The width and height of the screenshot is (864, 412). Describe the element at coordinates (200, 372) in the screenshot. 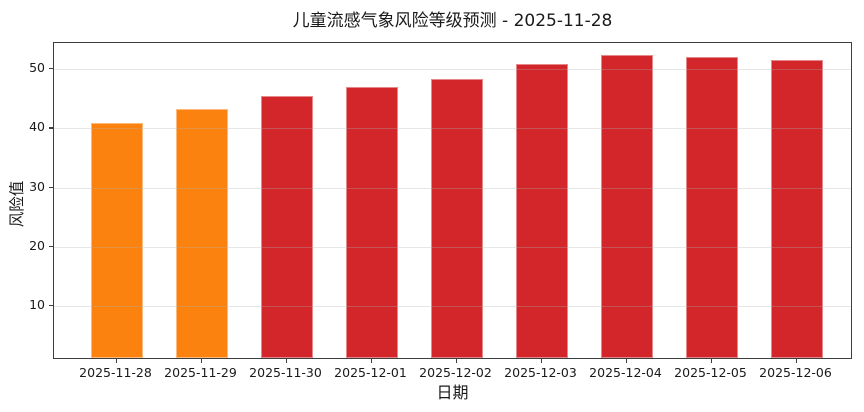

I see `x-tick-label-2025-11-29: 2025-11-29` at that location.